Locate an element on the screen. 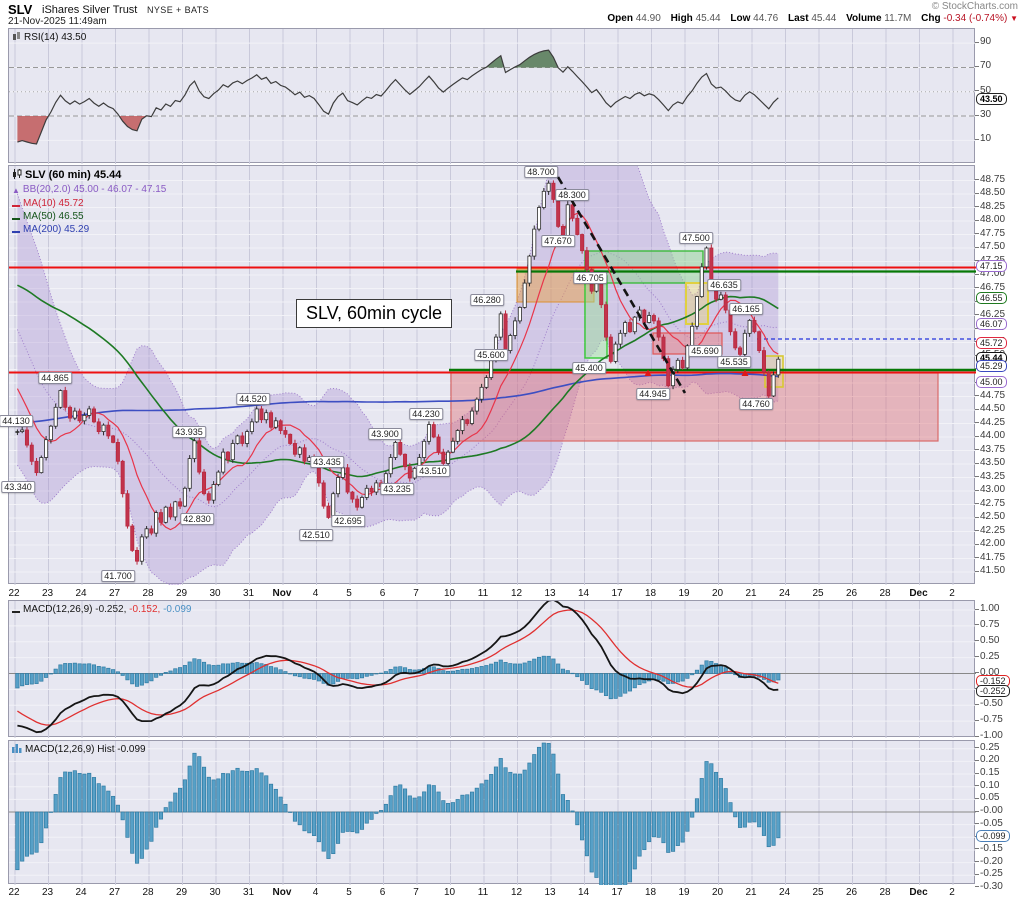 This screenshot has width=1024, height=901. date-label: 6 is located at coordinates (382, 593).